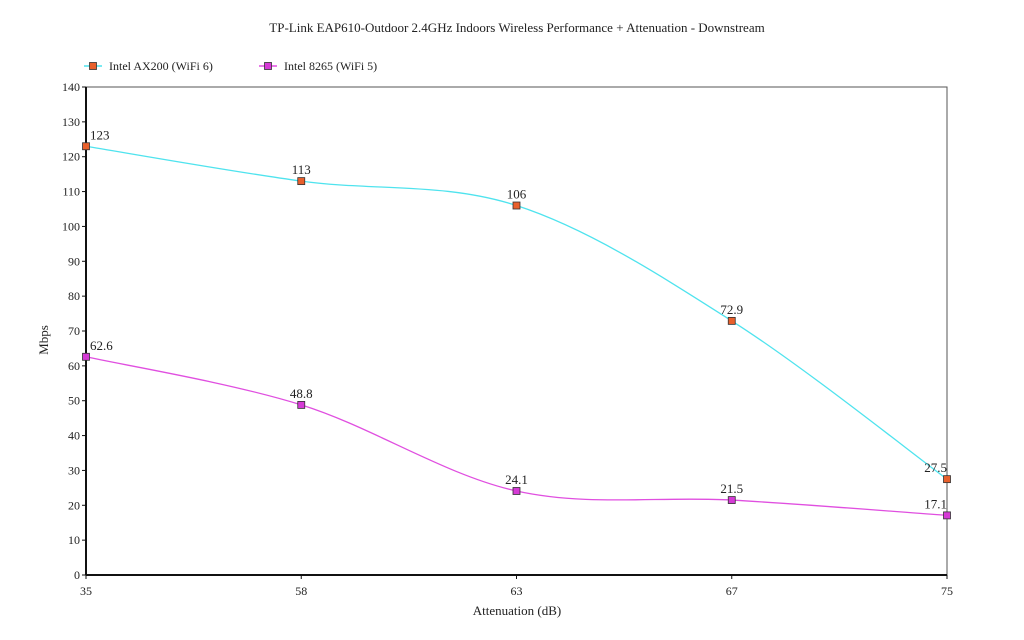 This screenshot has width=1024, height=640. I want to click on data-label: 123, so click(100, 134).